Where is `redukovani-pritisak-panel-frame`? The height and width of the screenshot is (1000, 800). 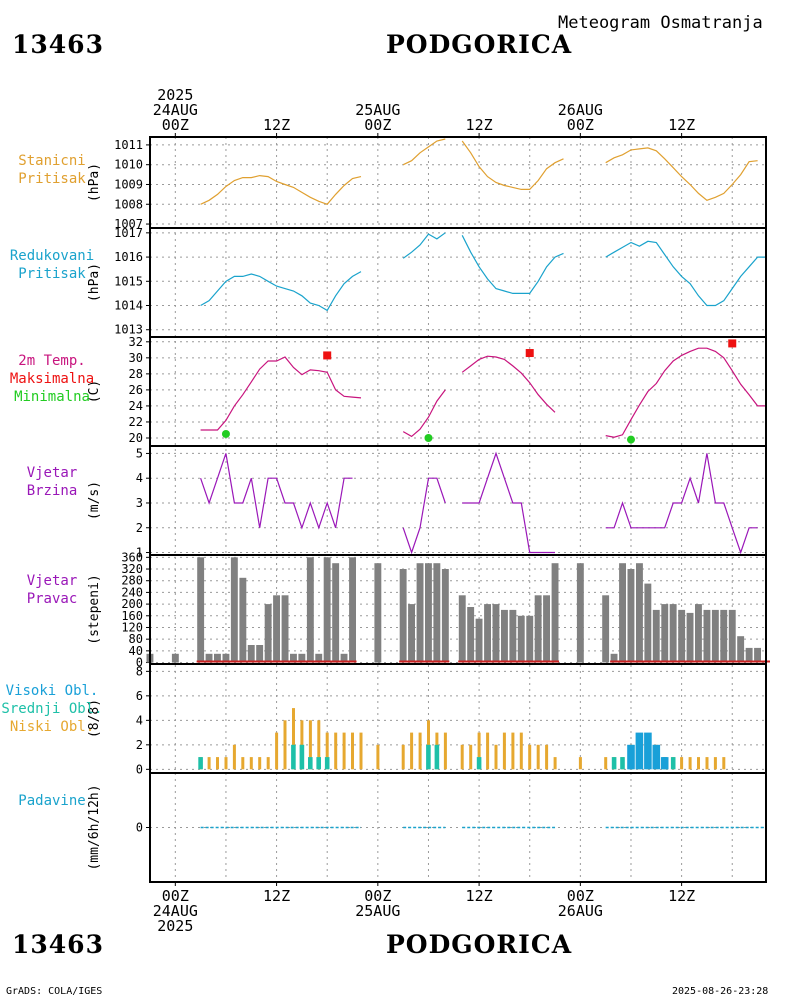 redukovani-pritisak-panel-frame is located at coordinates (458, 282).